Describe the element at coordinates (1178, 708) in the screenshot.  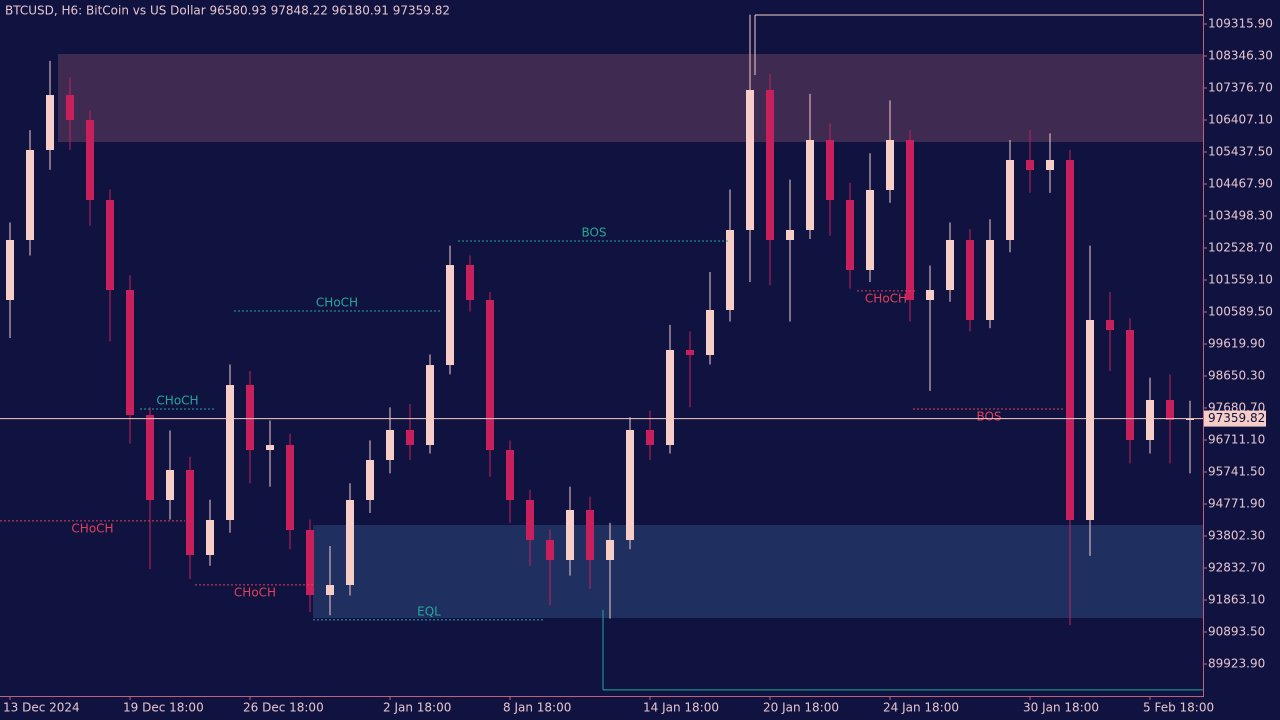
I see `x-tick-label: 5 Feb 18:00` at that location.